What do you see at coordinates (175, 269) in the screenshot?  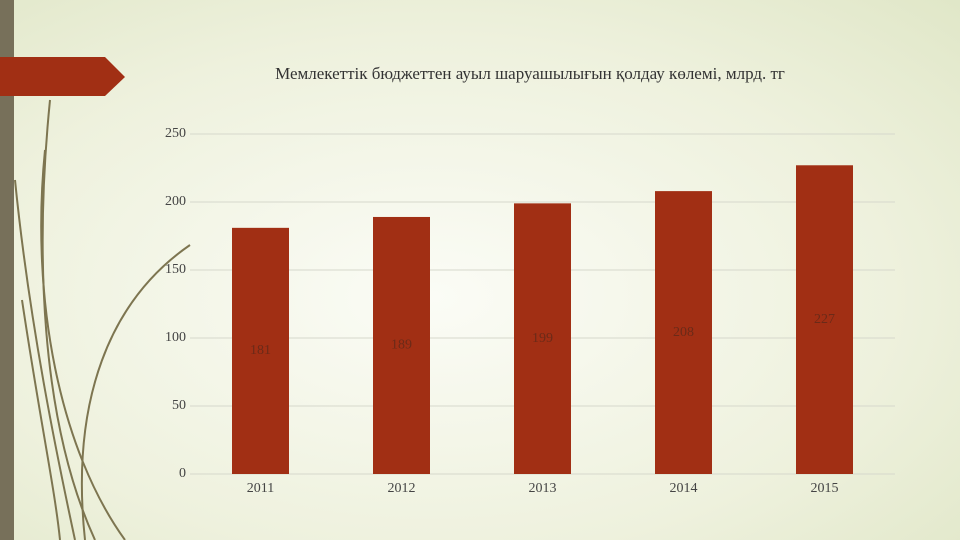 I see `y-tick-label: 150` at bounding box center [175, 269].